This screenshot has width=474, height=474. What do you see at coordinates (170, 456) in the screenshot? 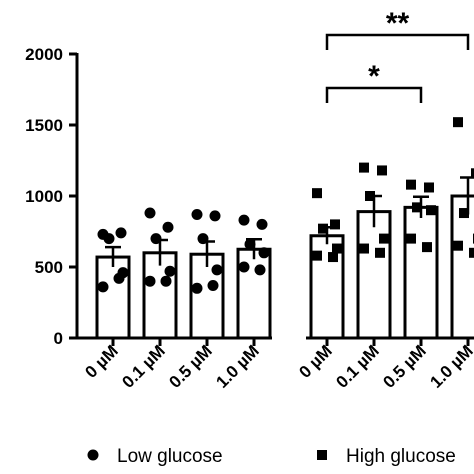
I see `legend-label: Low glucose` at bounding box center [170, 456].